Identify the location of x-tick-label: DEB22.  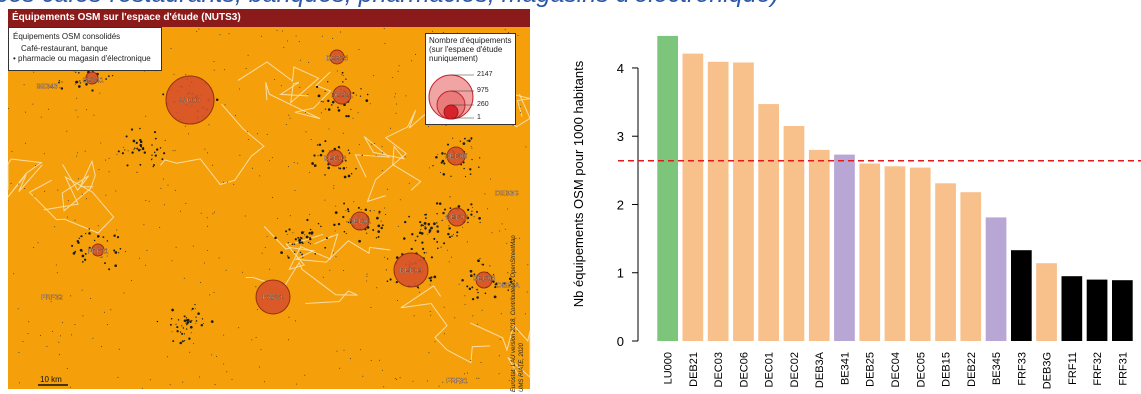
(972, 369).